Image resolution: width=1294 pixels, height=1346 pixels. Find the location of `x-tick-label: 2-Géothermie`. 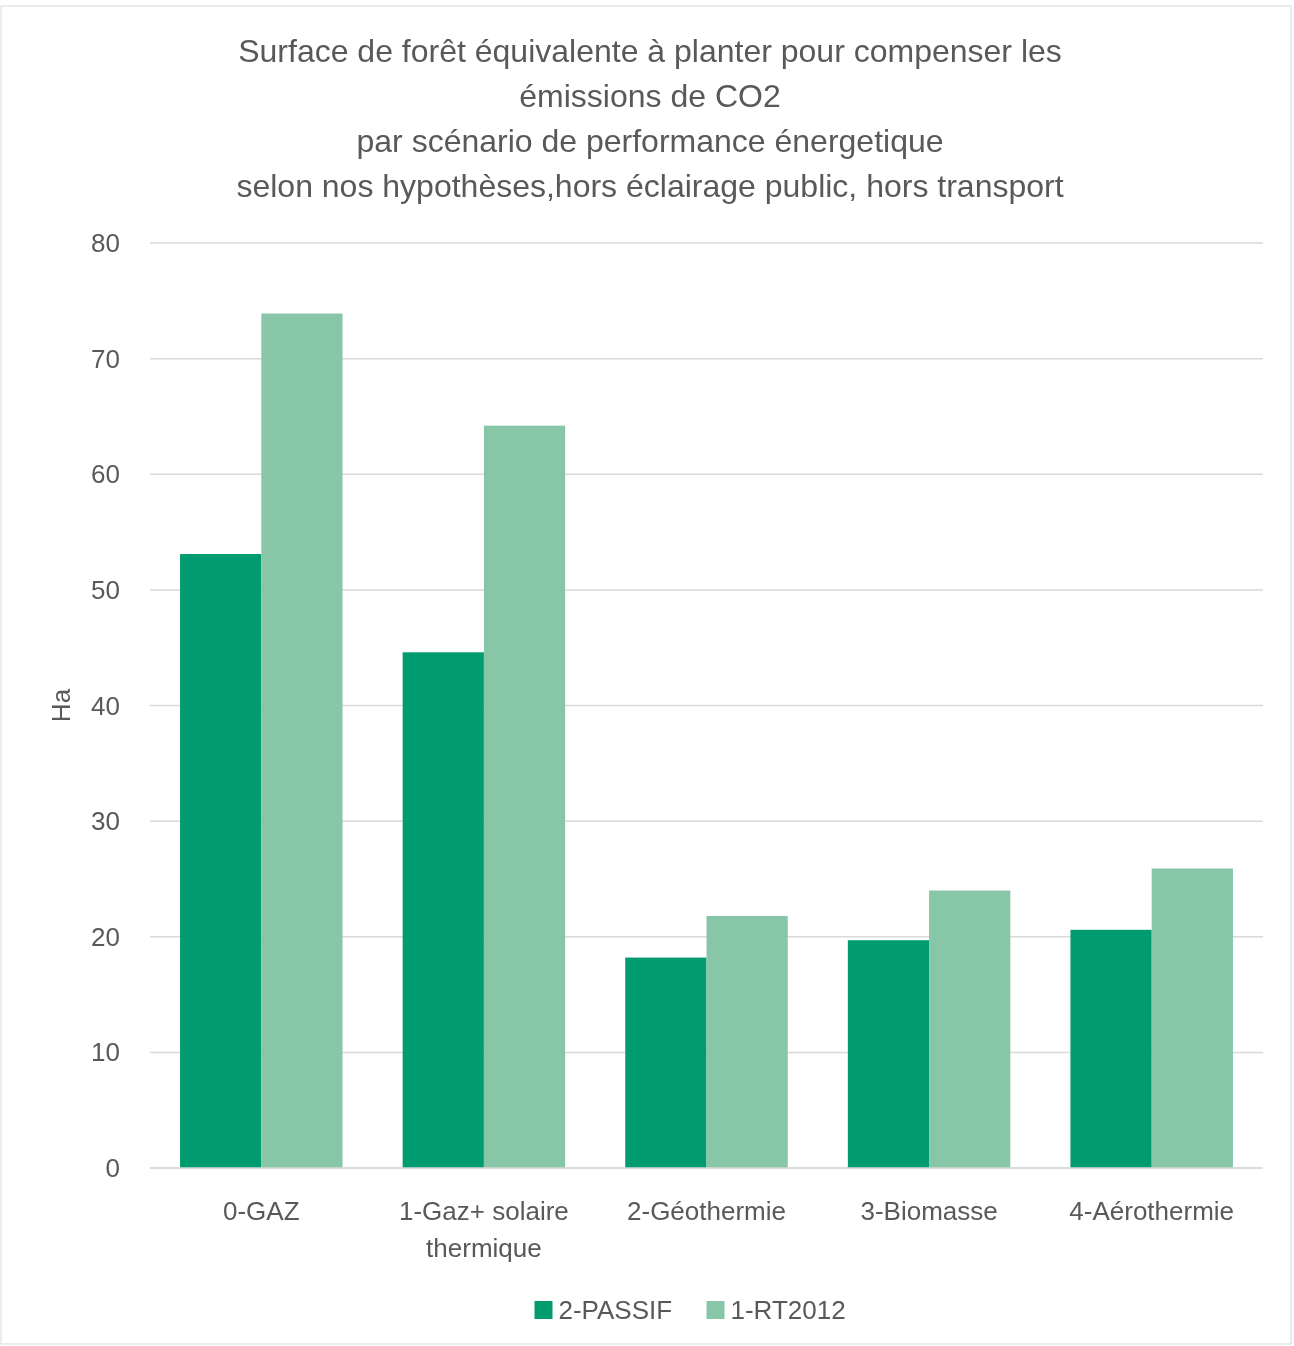

x-tick-label: 2-Géothermie is located at coordinates (706, 1211).